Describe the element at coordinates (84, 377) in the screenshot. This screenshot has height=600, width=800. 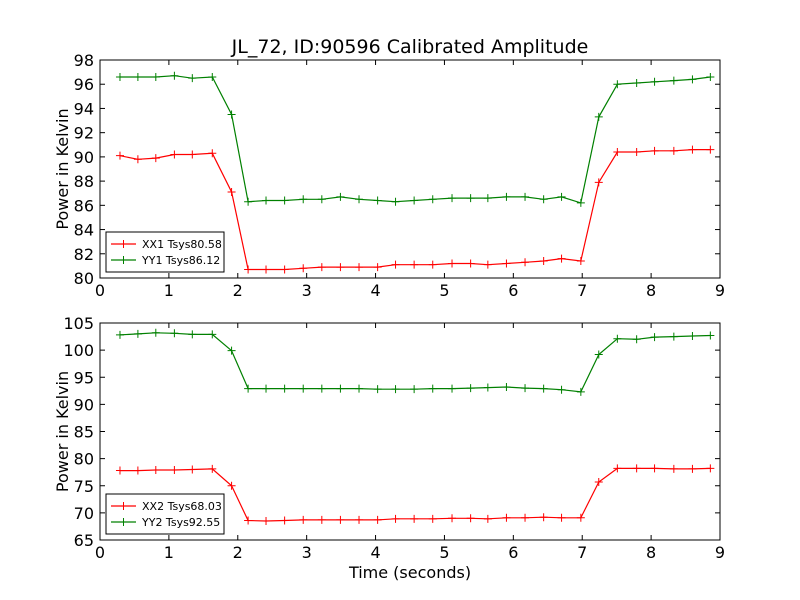
I see `y-tick-label: 95` at that location.